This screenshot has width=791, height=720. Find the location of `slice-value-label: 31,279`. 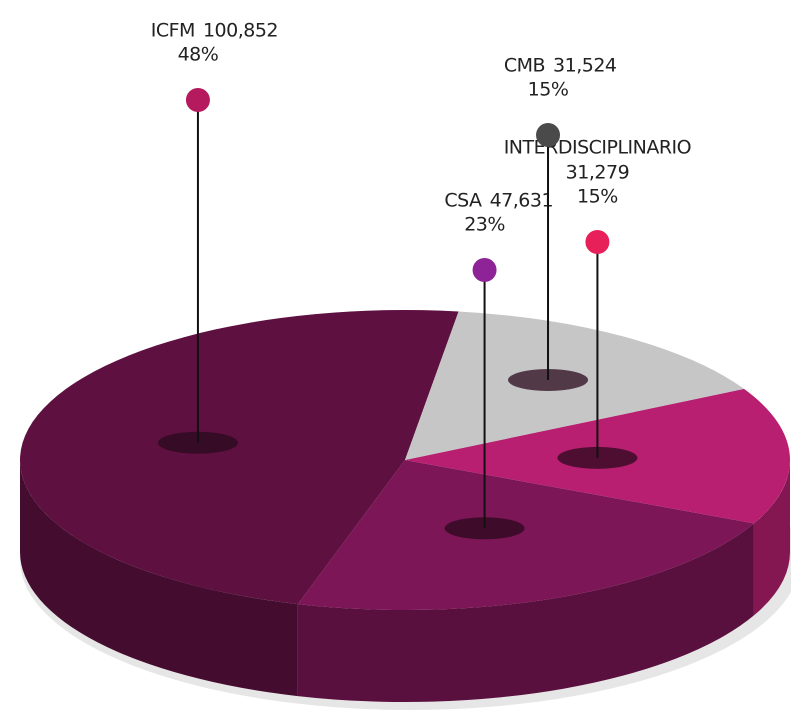

slice-value-label: 31,279 is located at coordinates (597, 173).